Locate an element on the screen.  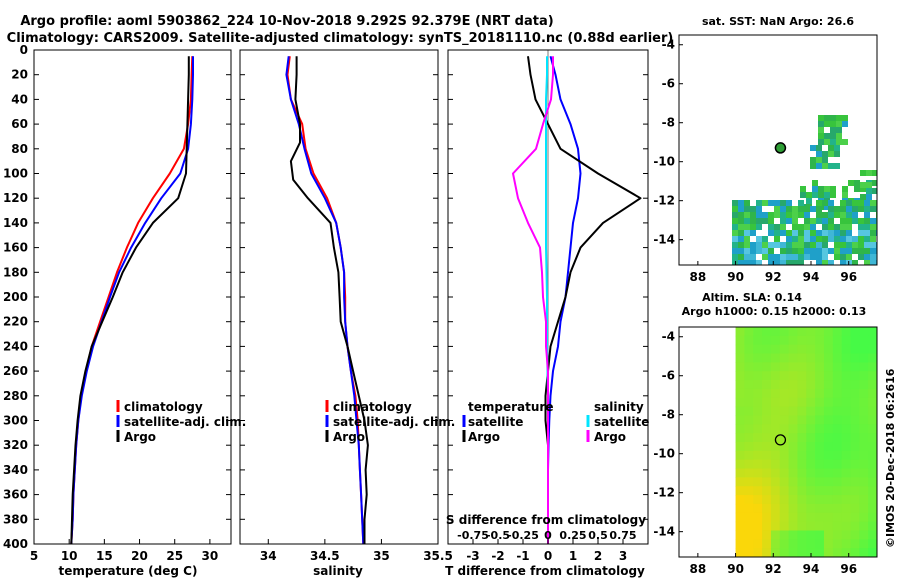
map-x-tick-label: 92 is located at coordinates (773, 277).